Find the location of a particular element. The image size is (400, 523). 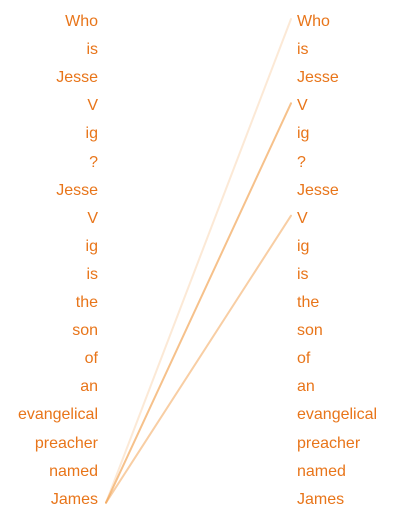

source-token-5: ? is located at coordinates (93, 162).